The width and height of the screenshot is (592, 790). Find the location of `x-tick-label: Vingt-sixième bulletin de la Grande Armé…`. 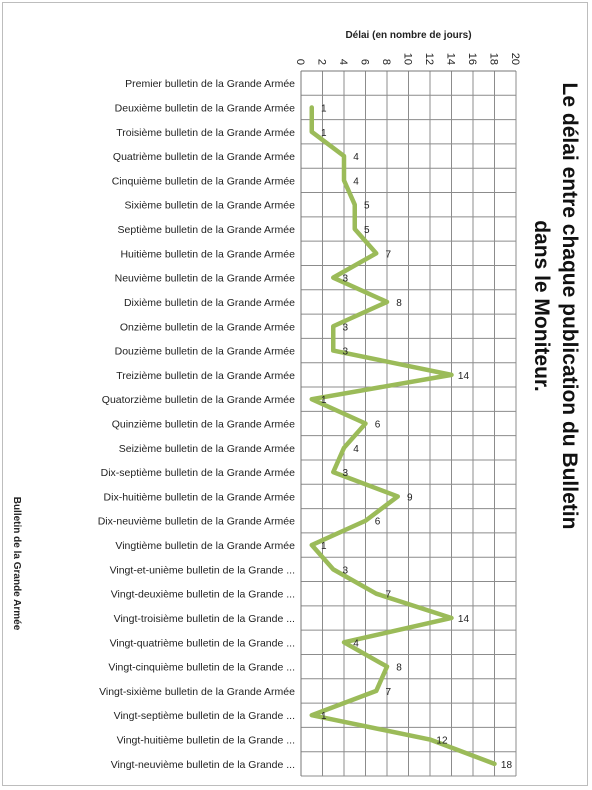

x-tick-label: Vingt-sixième bulletin de la Grande Armé… is located at coordinates (197, 692).